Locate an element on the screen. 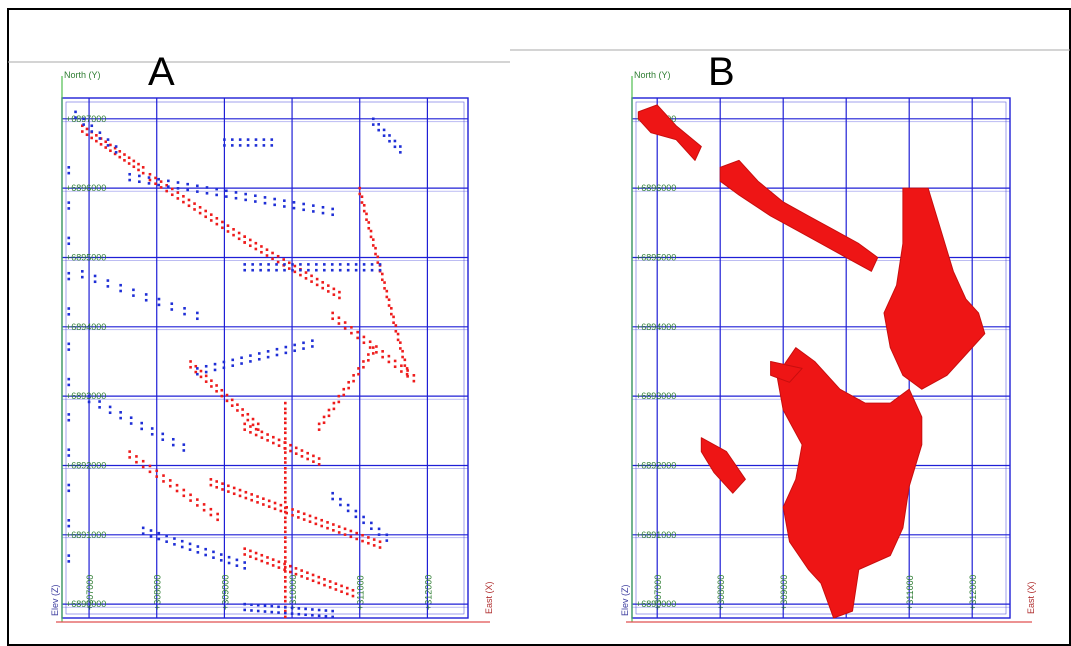 The height and width of the screenshot is (646, 1071). panel-b-ore-body is located at coordinates (799, 215).